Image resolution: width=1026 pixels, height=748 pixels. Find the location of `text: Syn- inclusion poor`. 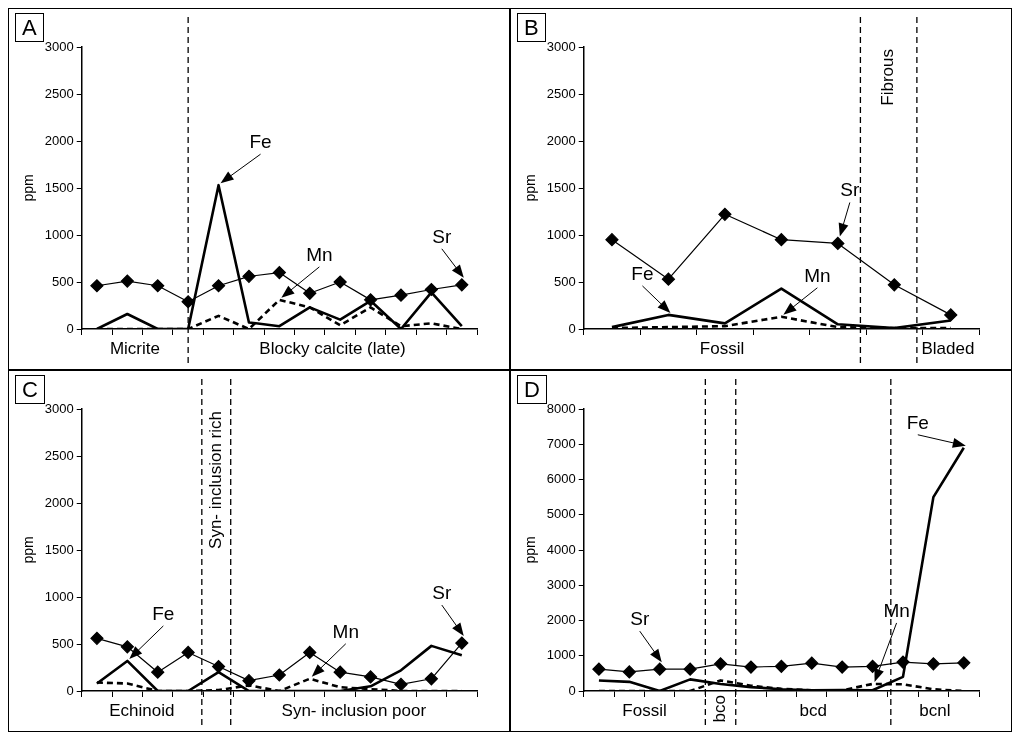

text: Syn- inclusion poor is located at coordinates (354, 710).